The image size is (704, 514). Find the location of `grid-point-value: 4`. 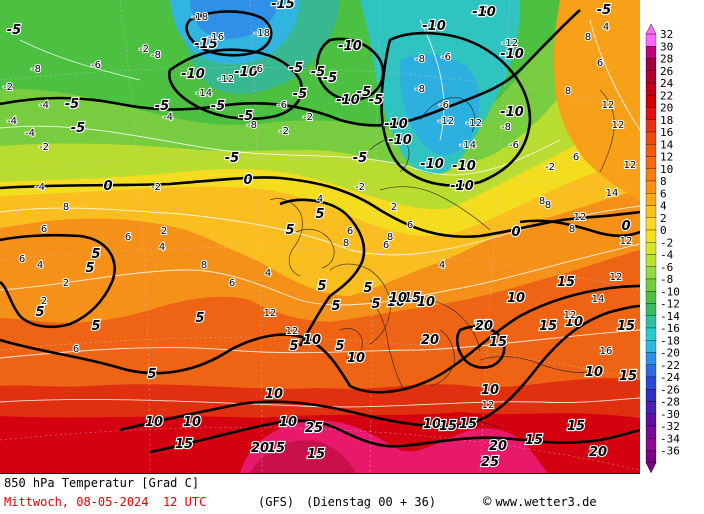

grid-point-value: 4 is located at coordinates (162, 247).